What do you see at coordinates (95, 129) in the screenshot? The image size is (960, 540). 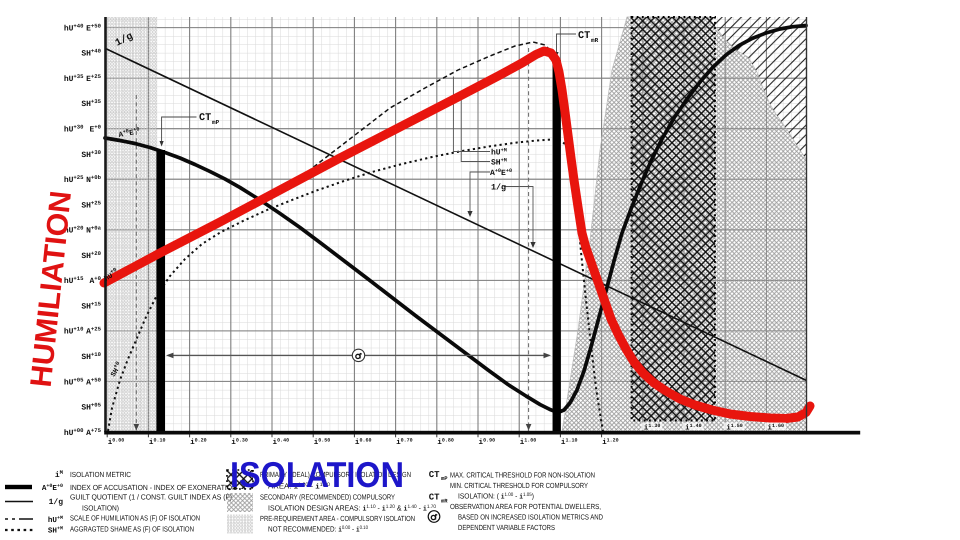 I see `svg-text: E+0` at bounding box center [95, 129].